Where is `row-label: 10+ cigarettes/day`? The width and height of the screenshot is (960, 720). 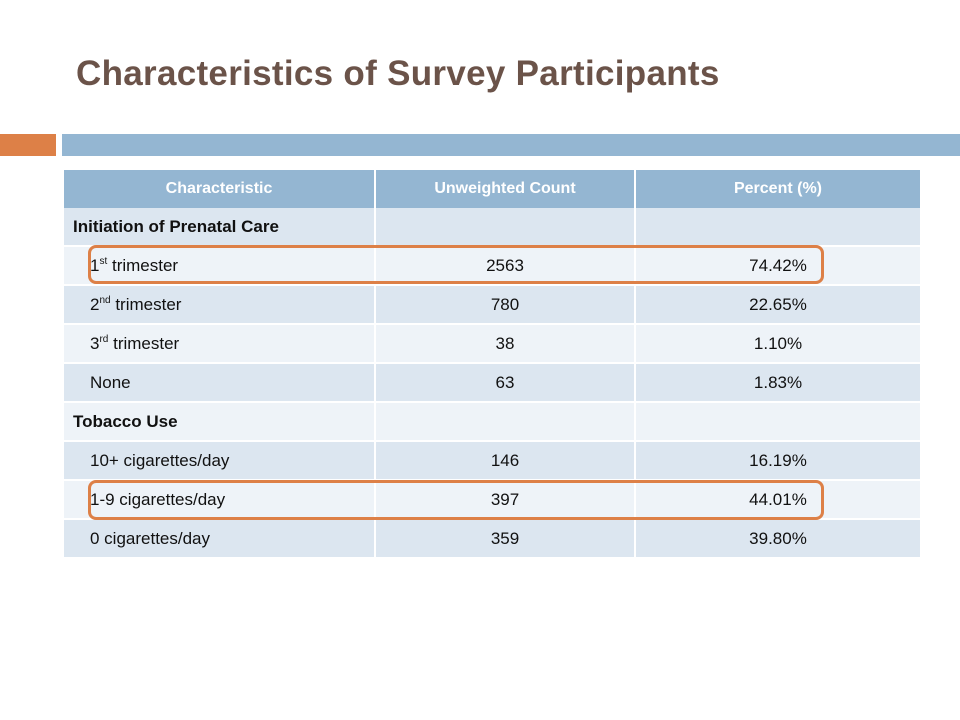 row-label: 10+ cigarettes/day is located at coordinates (220, 461).